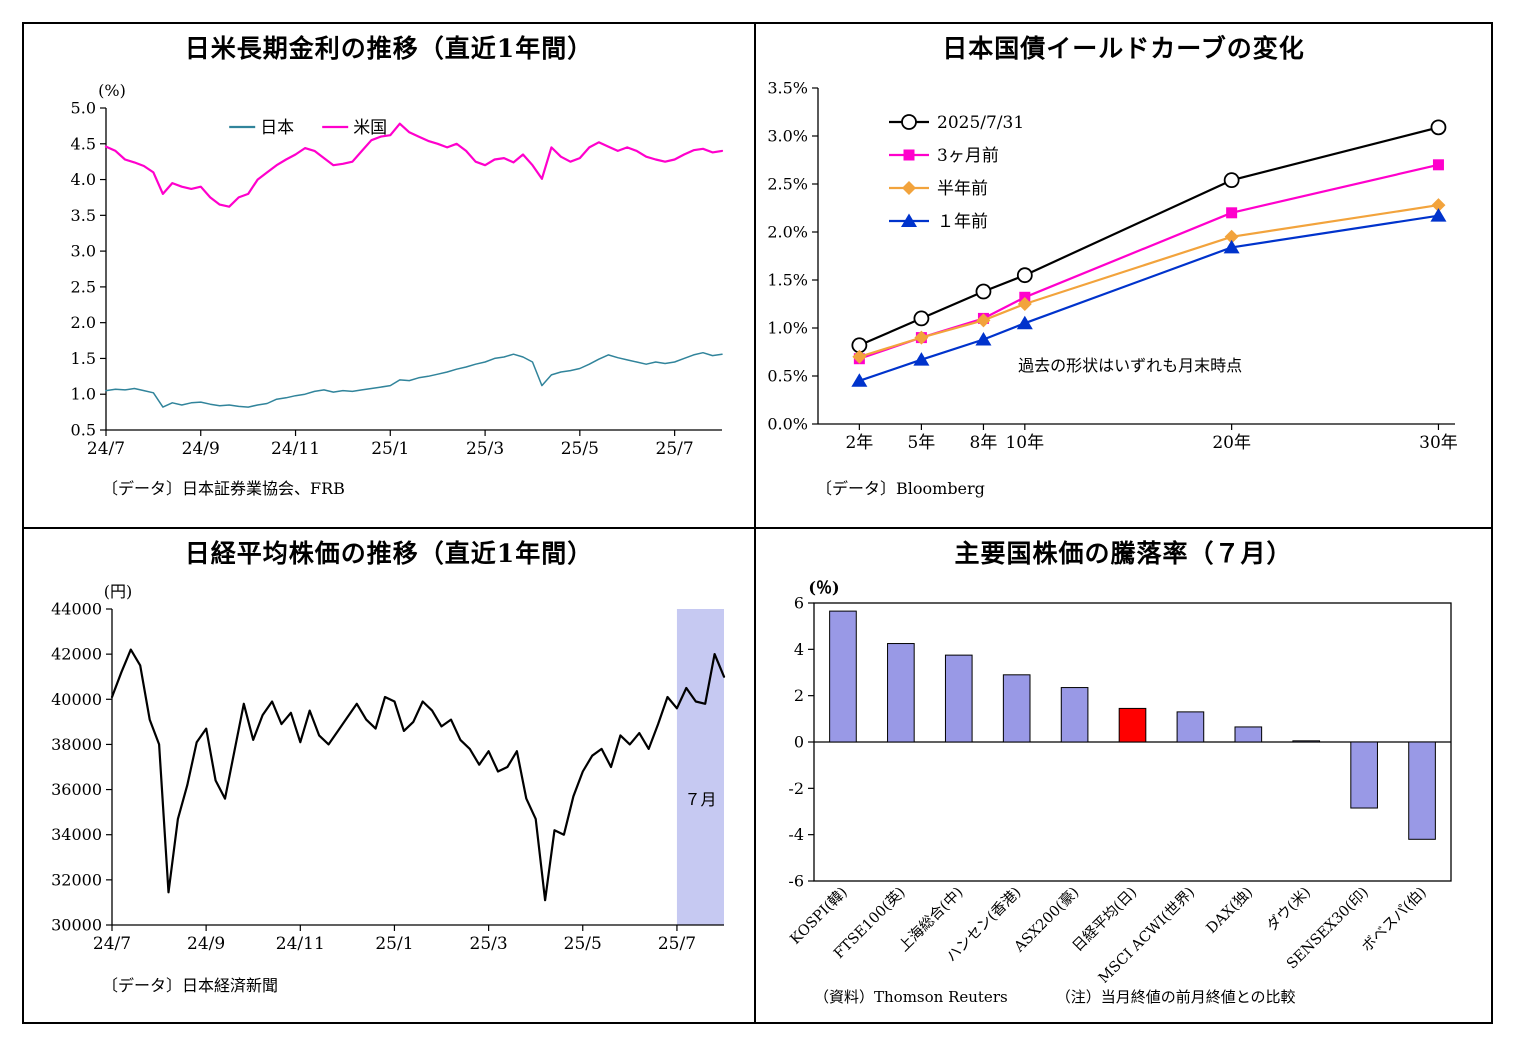  What do you see at coordinates (76, 925) in the screenshot?
I see `svg-text: 30000` at bounding box center [76, 925].